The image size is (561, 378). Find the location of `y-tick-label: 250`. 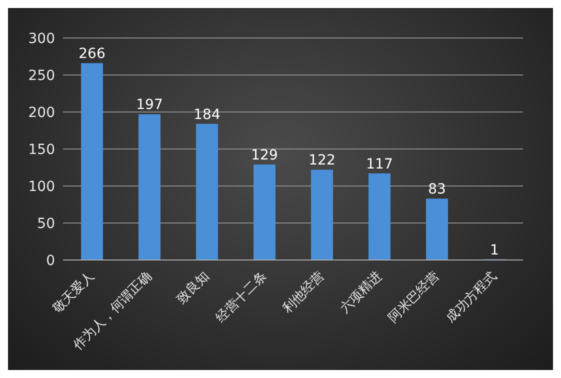

y-tick-label: 250 is located at coordinates (41, 76).